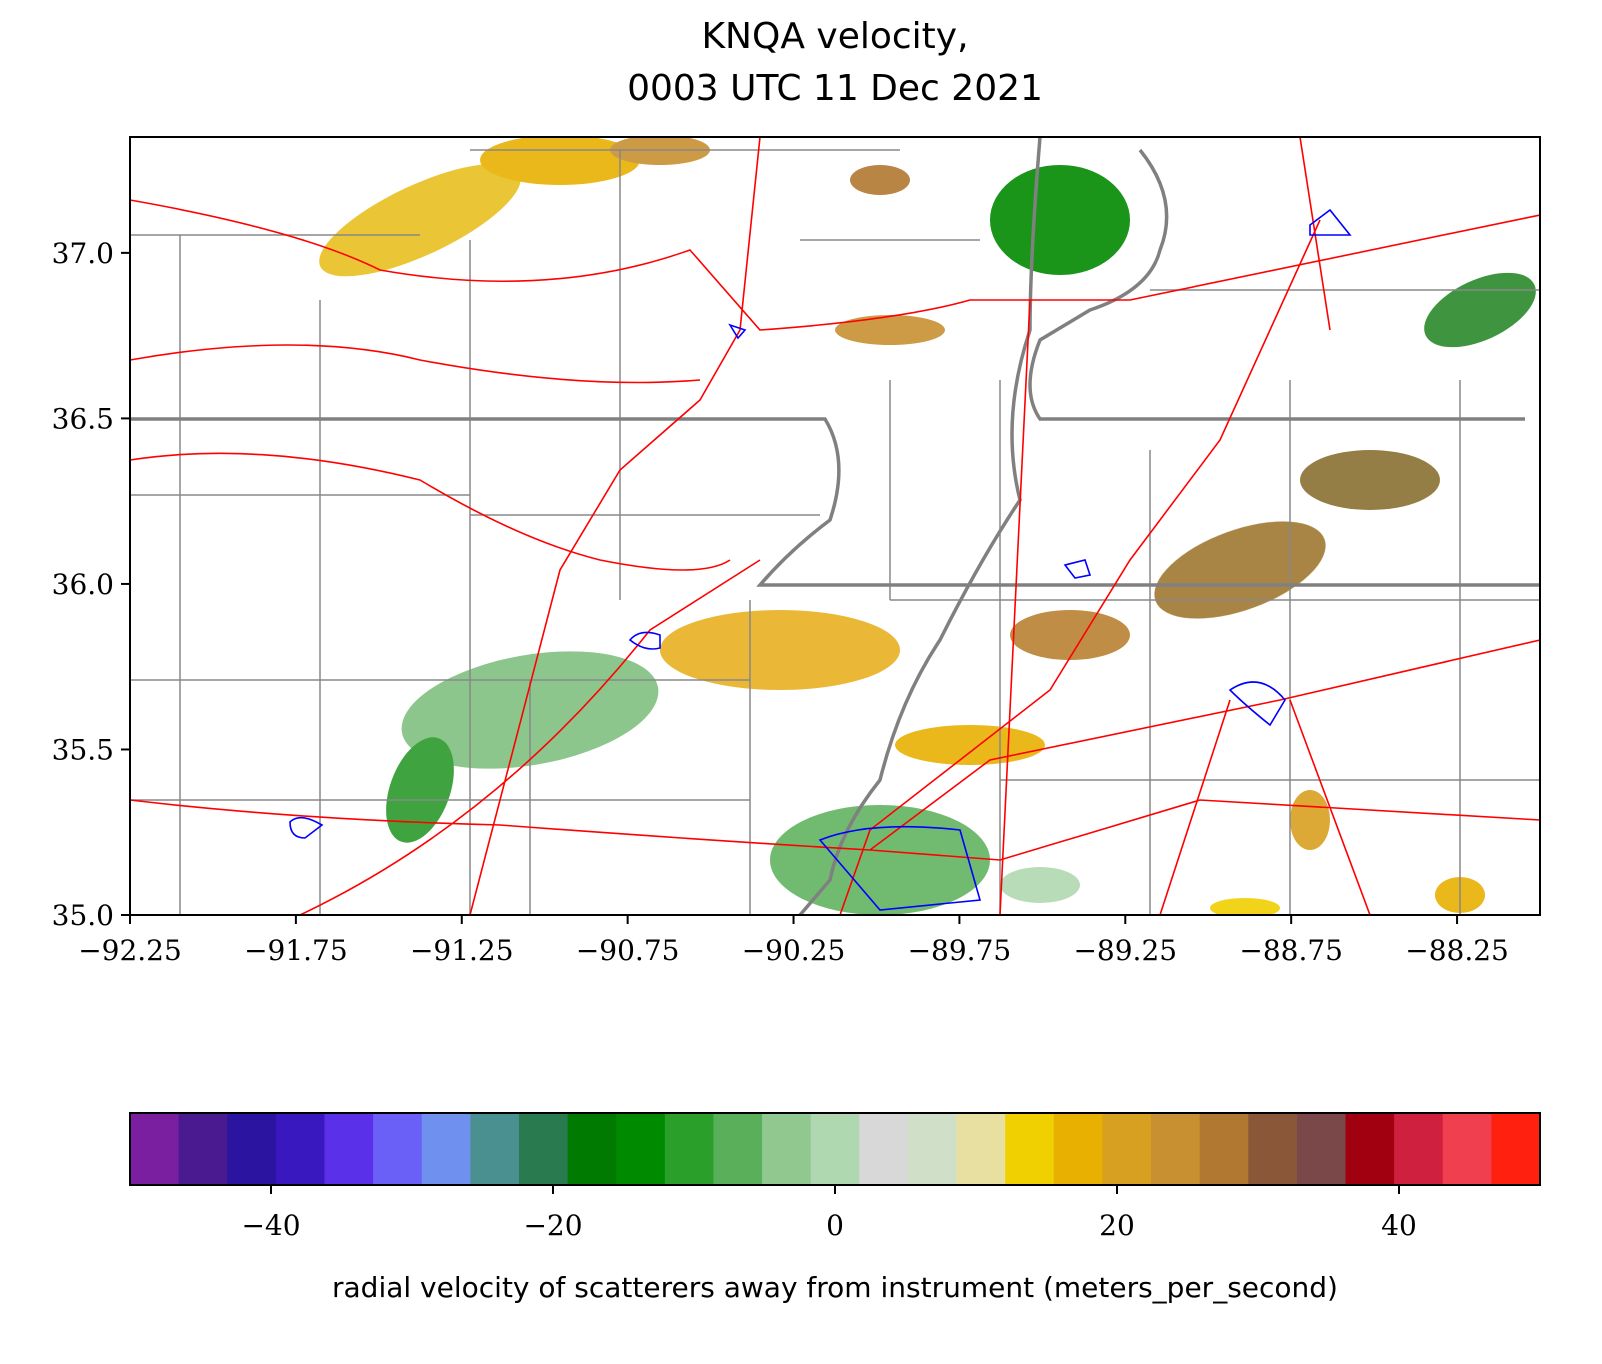 The image size is (1602, 1364). What do you see at coordinates (834, 36) in the screenshot?
I see `title-line: KNQA velocity,` at bounding box center [834, 36].